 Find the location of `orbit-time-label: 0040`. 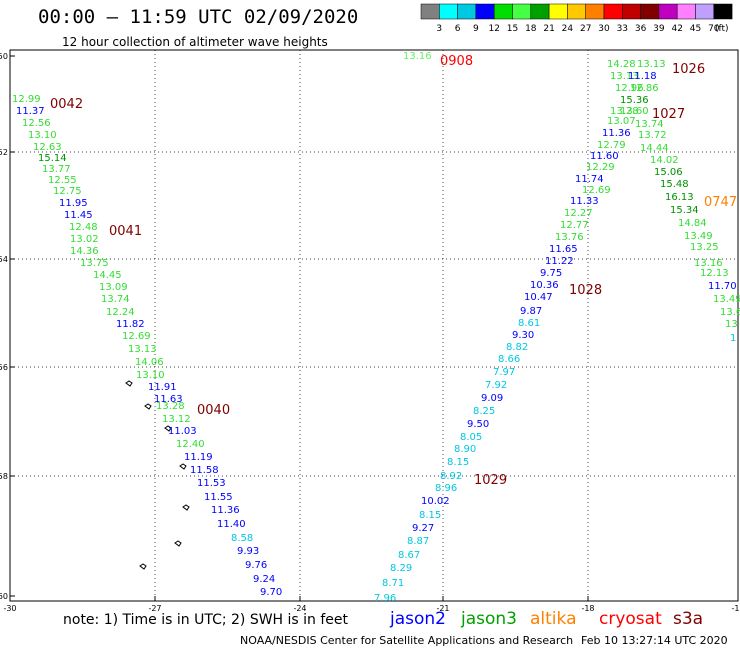

orbit-time-label: 0040 is located at coordinates (213, 410).